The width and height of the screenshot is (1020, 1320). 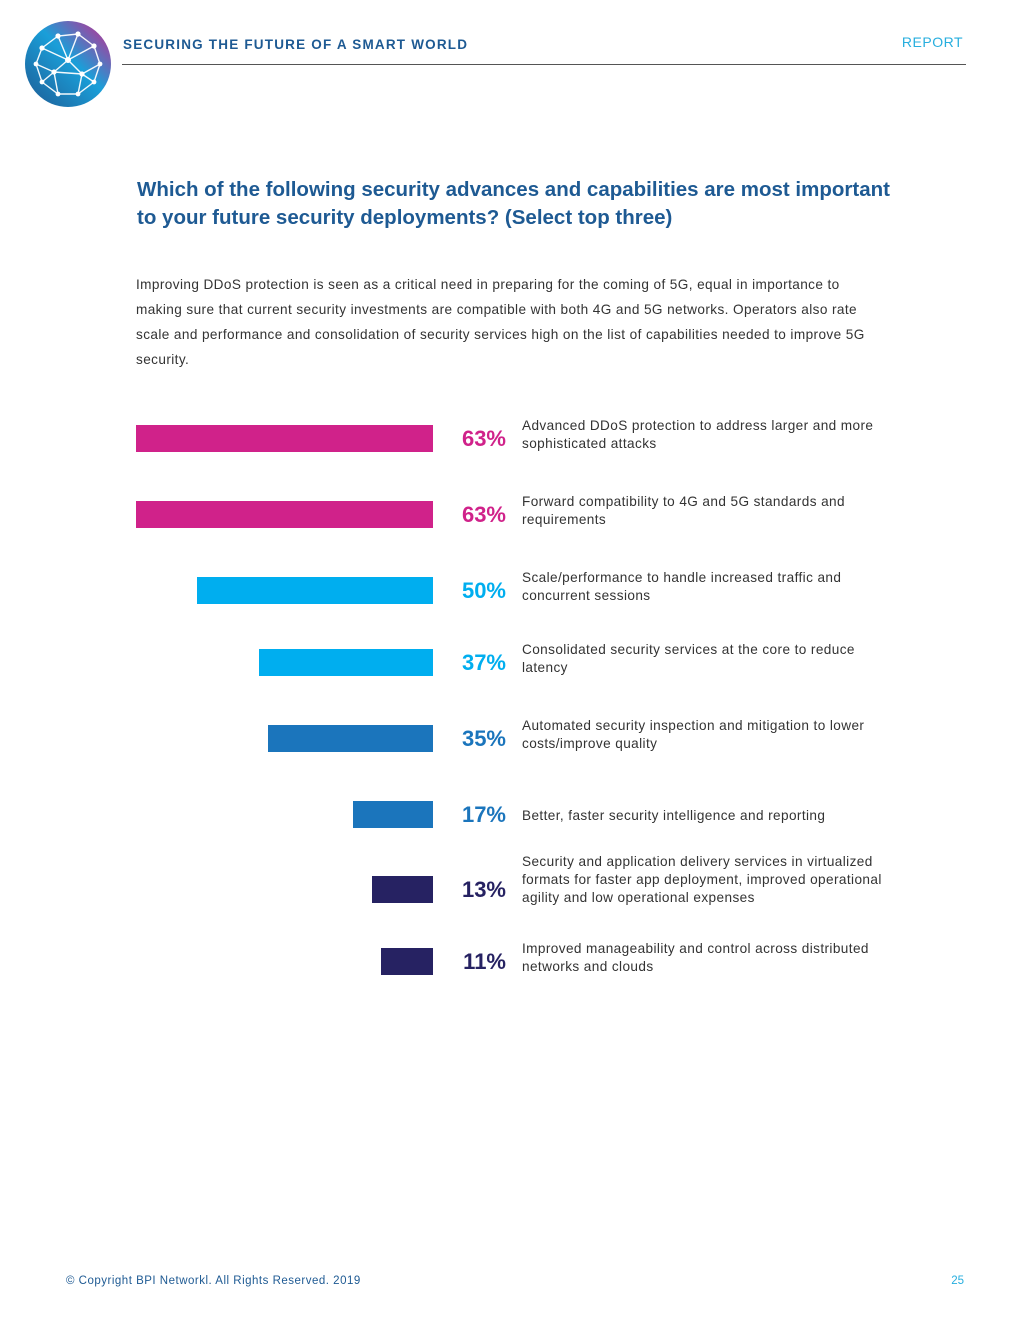 What do you see at coordinates (483, 889) in the screenshot?
I see `data-label-7: 13%` at bounding box center [483, 889].